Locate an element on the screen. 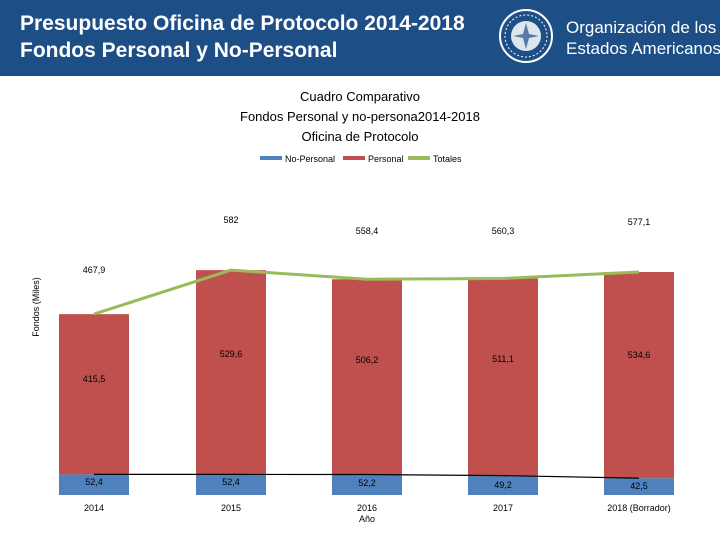  label-totales-2018 (Borrador): 577,1 is located at coordinates (639, 222).